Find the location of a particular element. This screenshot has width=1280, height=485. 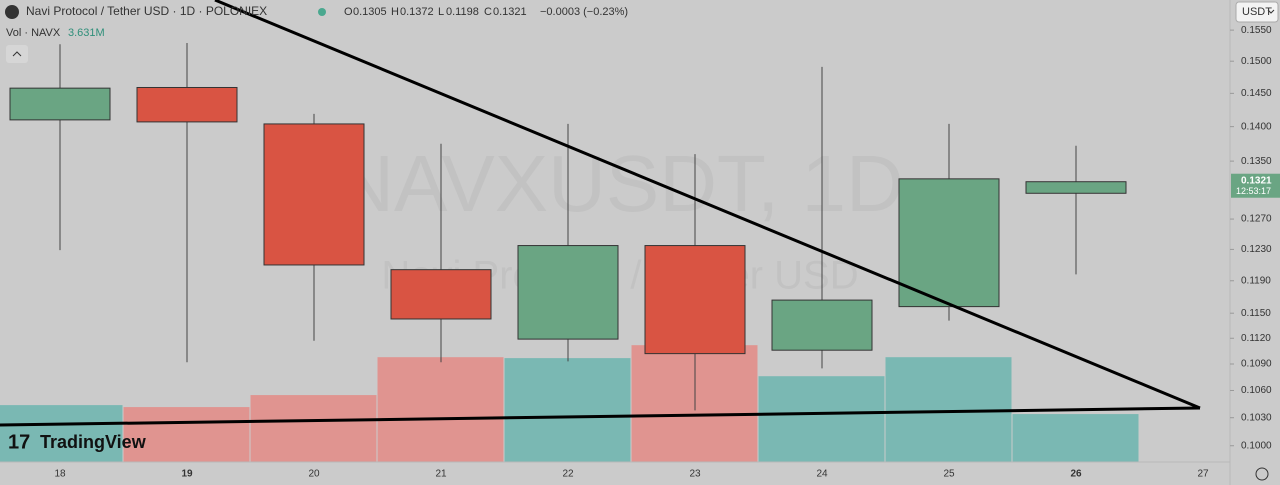

y-tick-label: 0.1060 is located at coordinates (1256, 390).